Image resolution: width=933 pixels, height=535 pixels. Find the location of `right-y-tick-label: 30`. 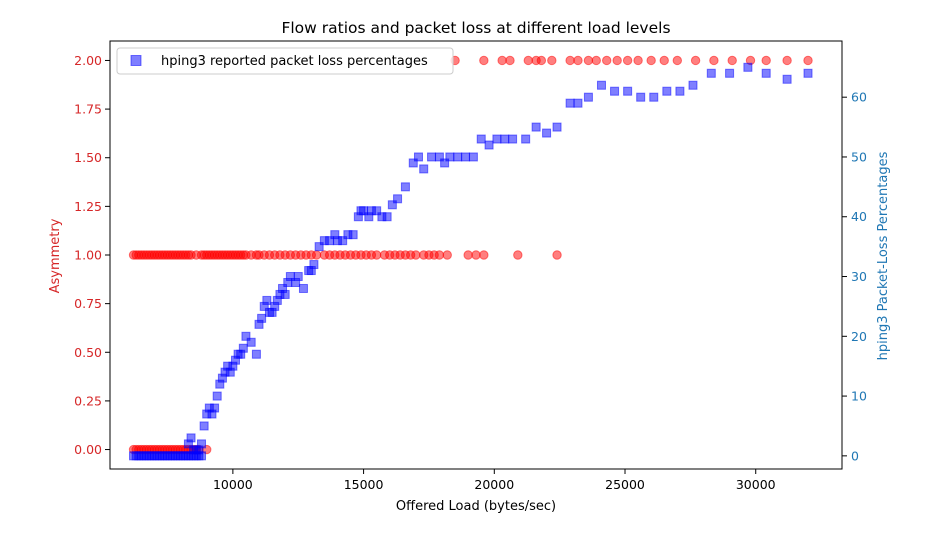

right-y-tick-label: 30 is located at coordinates (859, 276).